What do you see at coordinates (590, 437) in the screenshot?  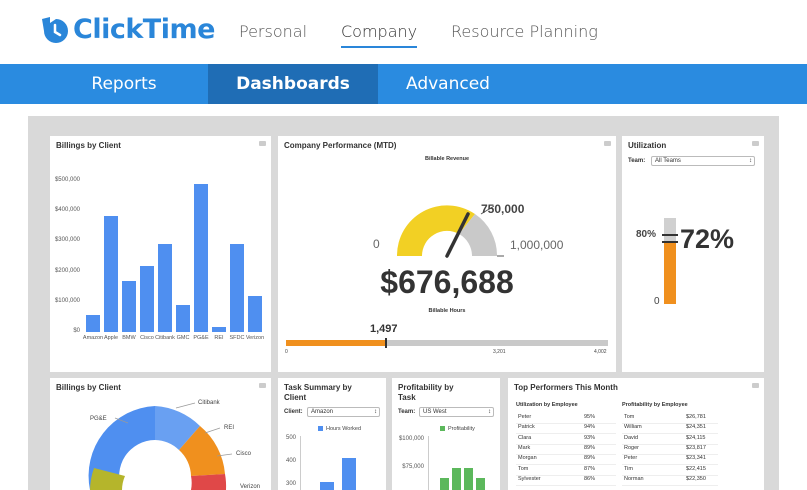 I see `performer-value: 93%` at bounding box center [590, 437].